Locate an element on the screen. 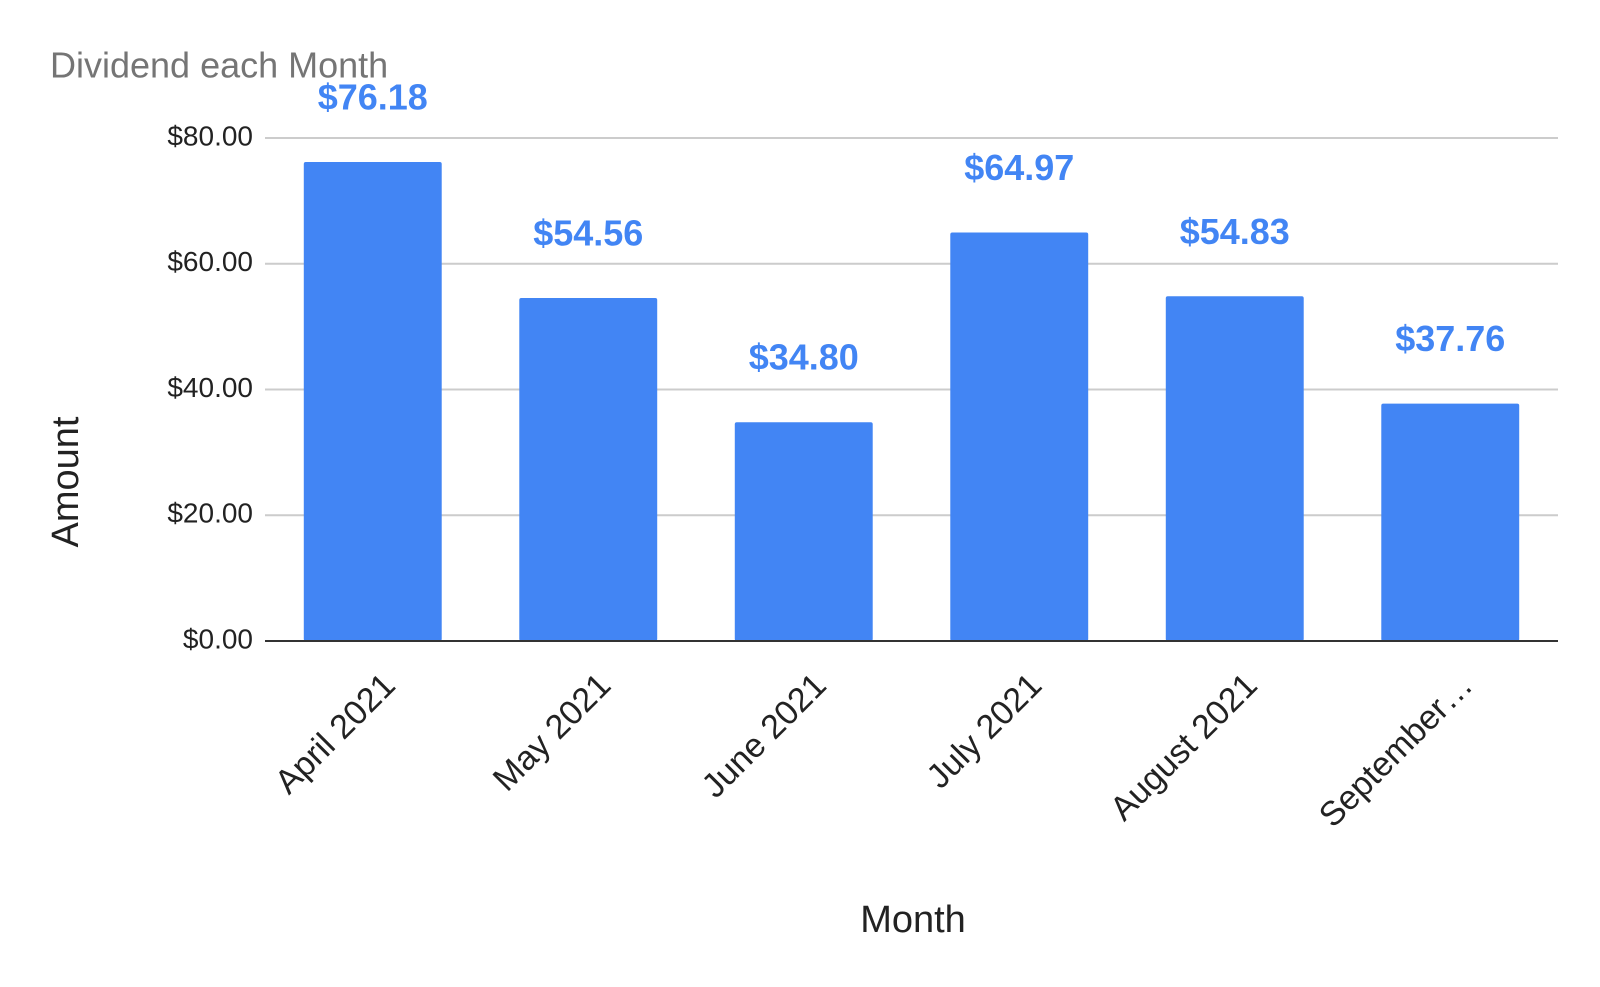  x-tick-label: July 2021 is located at coordinates (984, 731).